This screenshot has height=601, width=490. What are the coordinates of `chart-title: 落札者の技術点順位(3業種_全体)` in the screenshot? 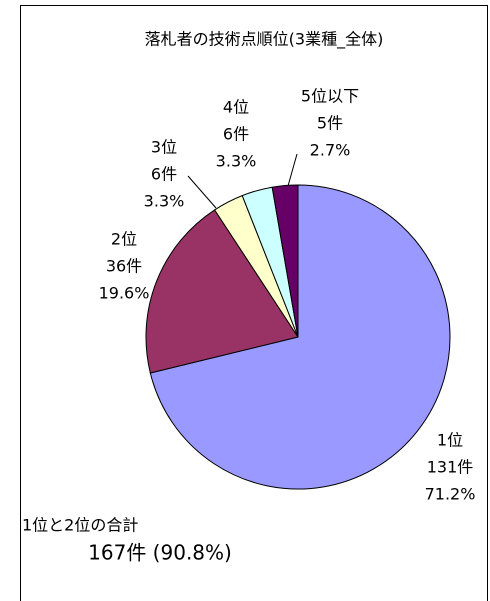 It's located at (264, 40).